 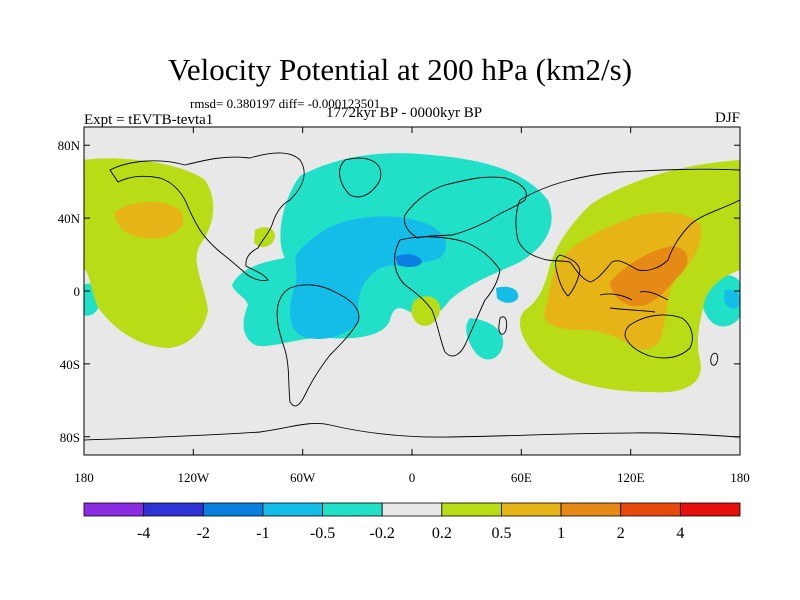 What do you see at coordinates (382, 533) in the screenshot?
I see `colorbar-label: -0.2` at bounding box center [382, 533].